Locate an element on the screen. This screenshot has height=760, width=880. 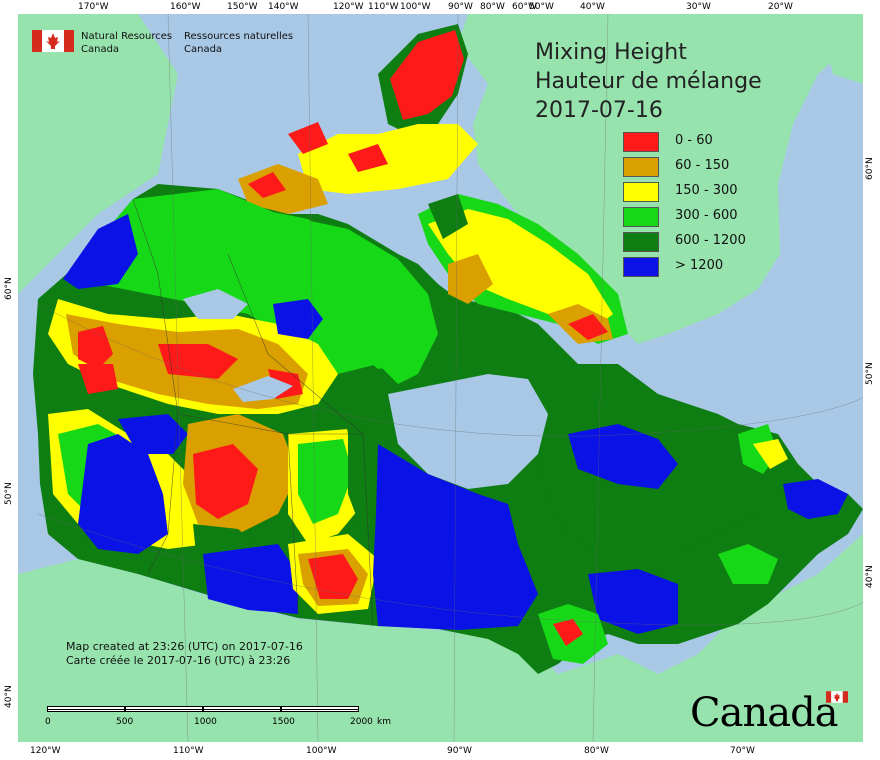
arctic-yellow-belt is located at coordinates (388, 159).